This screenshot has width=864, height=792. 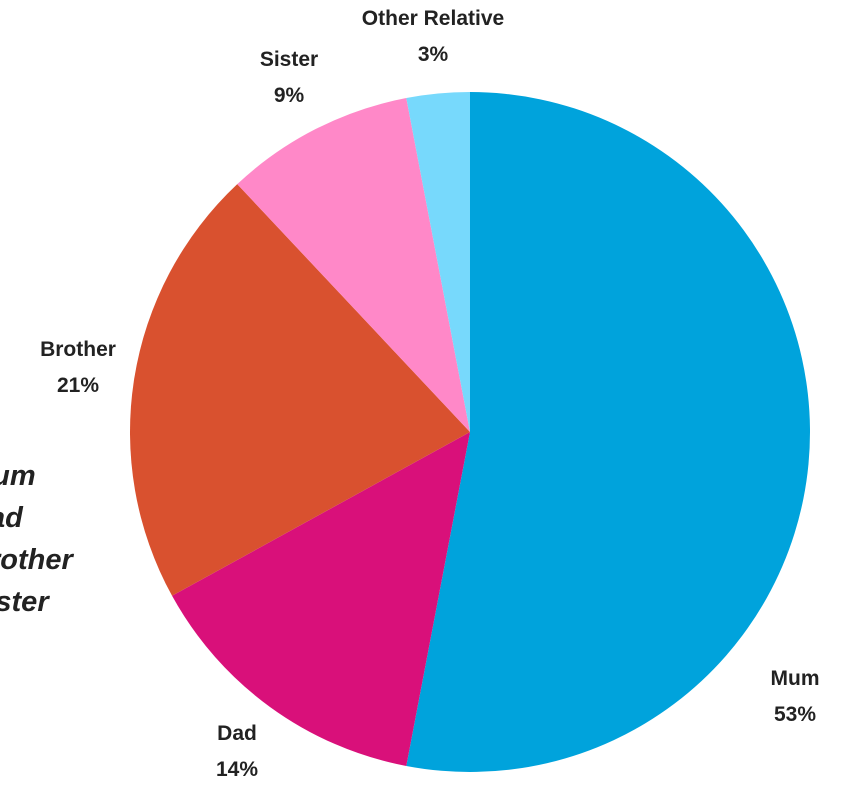 What do you see at coordinates (18, 476) in the screenshot?
I see `legend-entry: Mum` at bounding box center [18, 476].